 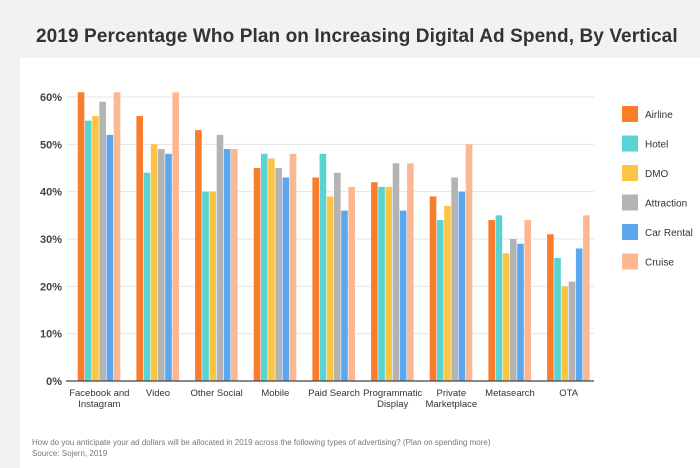 I want to click on y-tick-label: 20%, so click(x=51, y=287).